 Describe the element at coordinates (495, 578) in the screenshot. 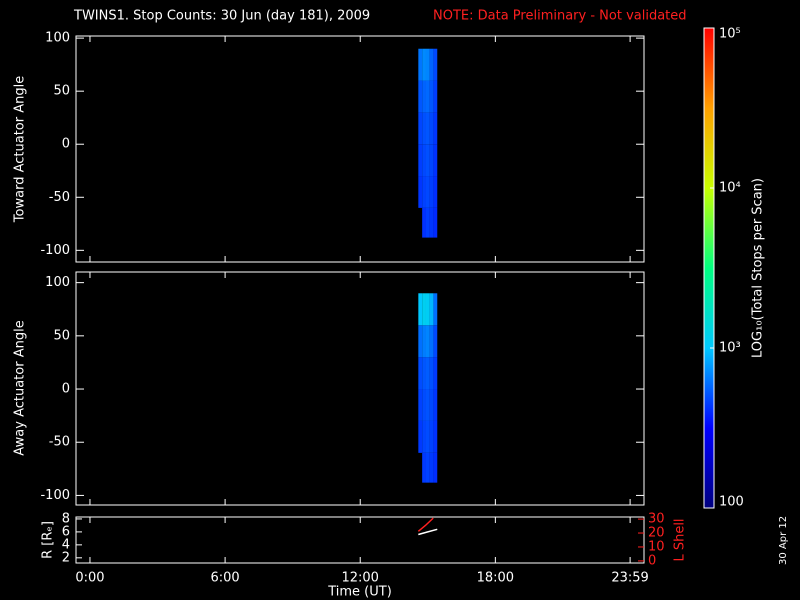

I see `x-tick-label: 18:00` at that location.